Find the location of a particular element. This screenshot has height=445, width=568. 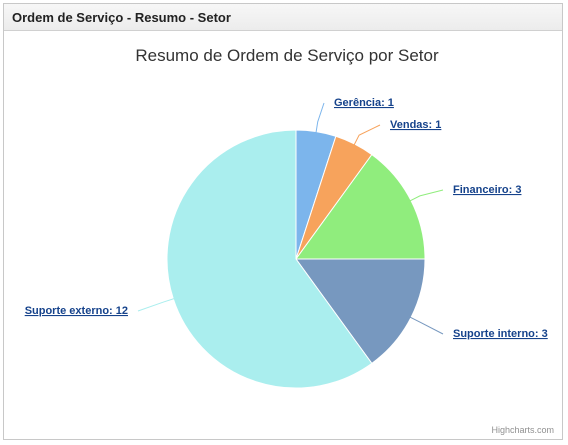

panel-title: Ordem de Serviço - Resumo - Setor is located at coordinates (121, 17).